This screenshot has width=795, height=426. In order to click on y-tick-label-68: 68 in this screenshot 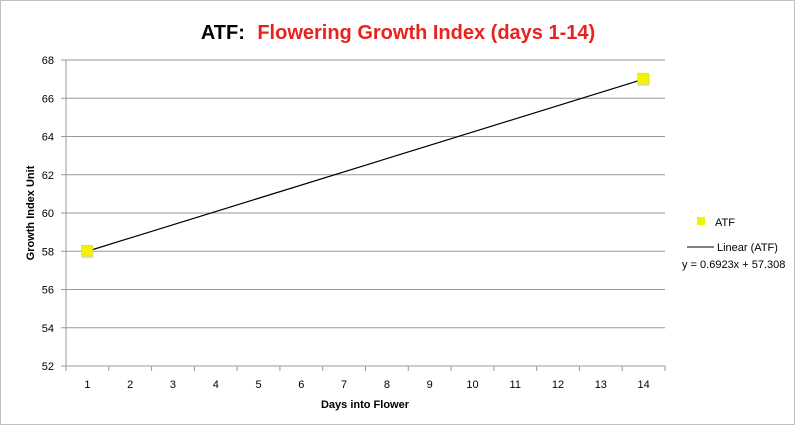, I will do `click(48, 61)`.